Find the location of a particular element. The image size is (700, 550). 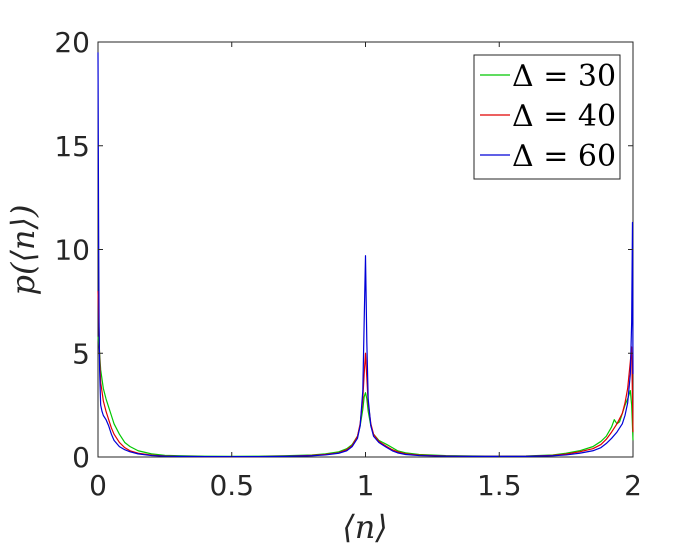

y-tick-label: 5 is located at coordinates (81, 353).